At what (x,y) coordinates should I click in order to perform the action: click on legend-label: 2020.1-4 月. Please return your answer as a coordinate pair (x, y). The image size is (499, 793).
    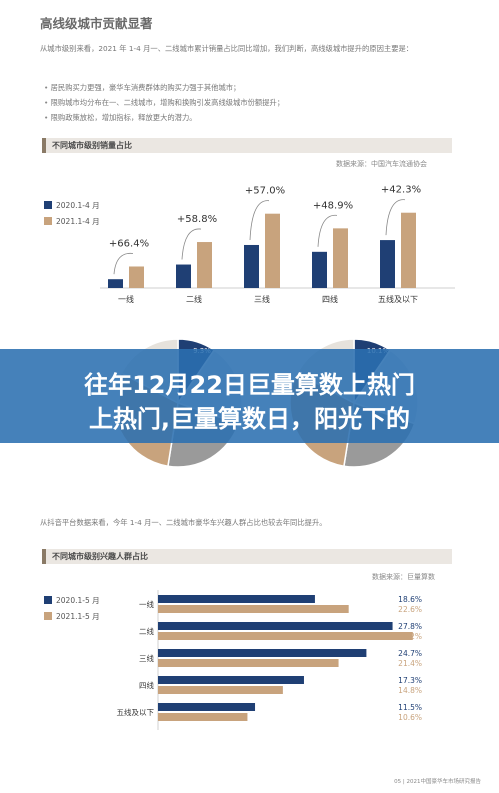
    Looking at the image, I should click on (78, 205).